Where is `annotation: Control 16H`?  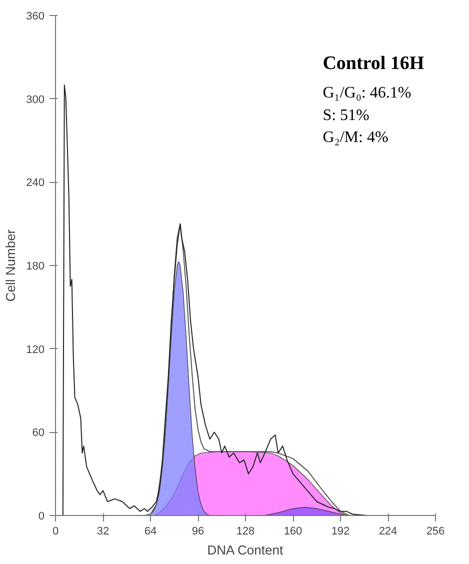
annotation: Control 16H is located at coordinates (373, 63).